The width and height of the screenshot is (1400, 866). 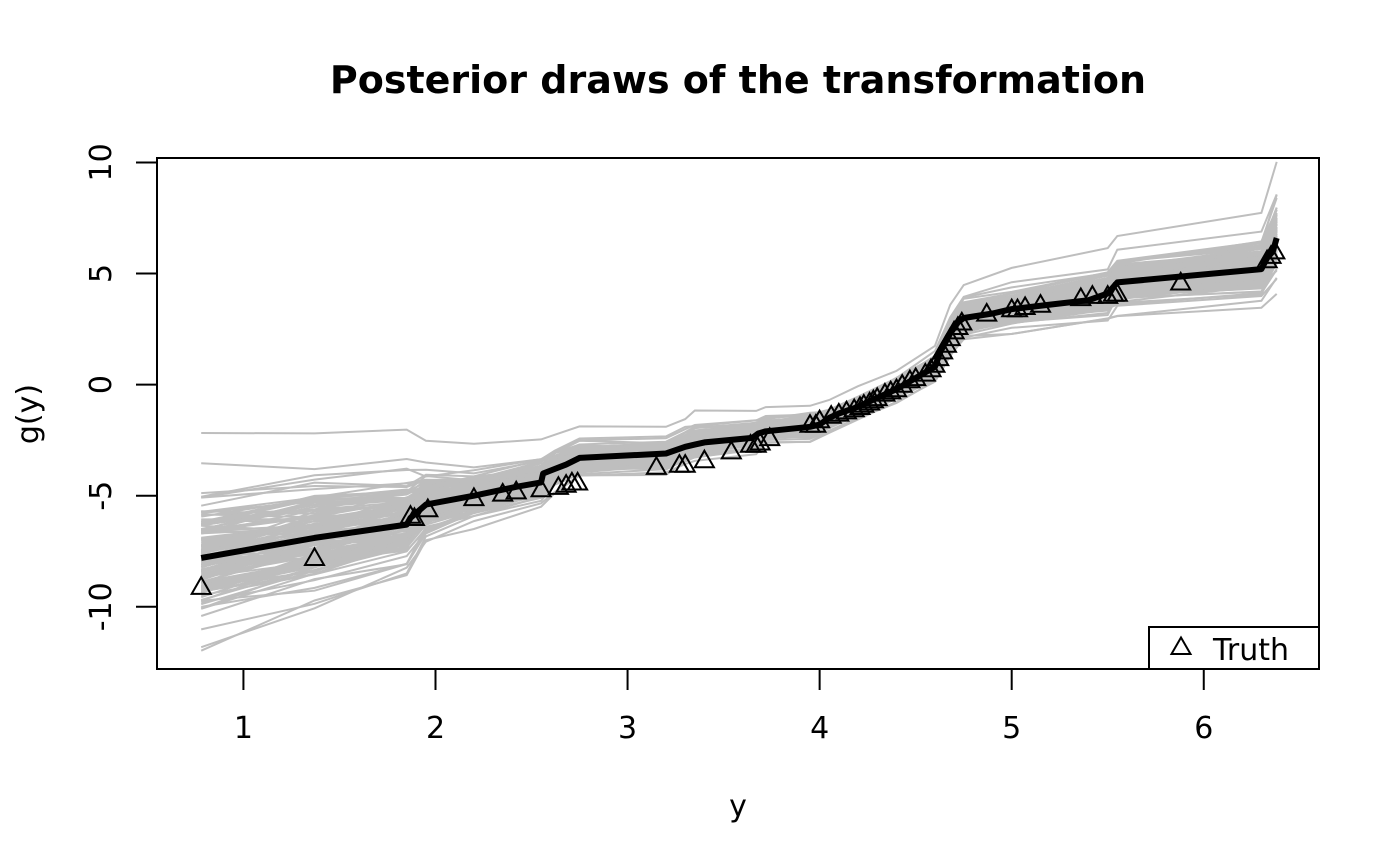 What do you see at coordinates (738, 806) in the screenshot?
I see `x-axis-label: y` at bounding box center [738, 806].